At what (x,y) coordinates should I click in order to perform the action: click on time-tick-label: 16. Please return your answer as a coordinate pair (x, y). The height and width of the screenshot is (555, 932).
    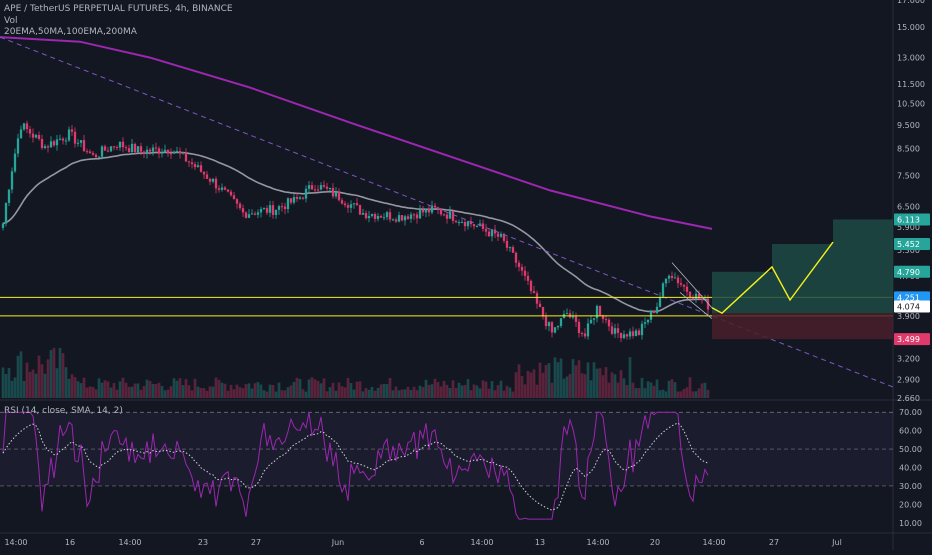
    Looking at the image, I should click on (70, 542).